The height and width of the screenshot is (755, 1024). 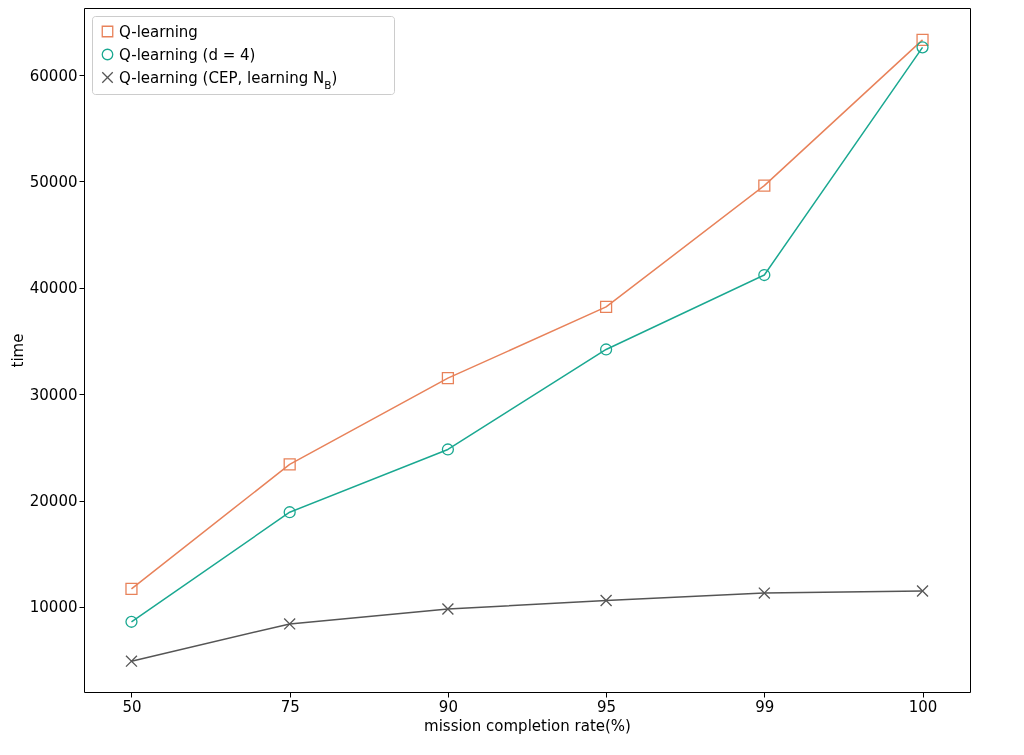 What do you see at coordinates (53, 181) in the screenshot?
I see `y-tick-label: 50000` at bounding box center [53, 181].